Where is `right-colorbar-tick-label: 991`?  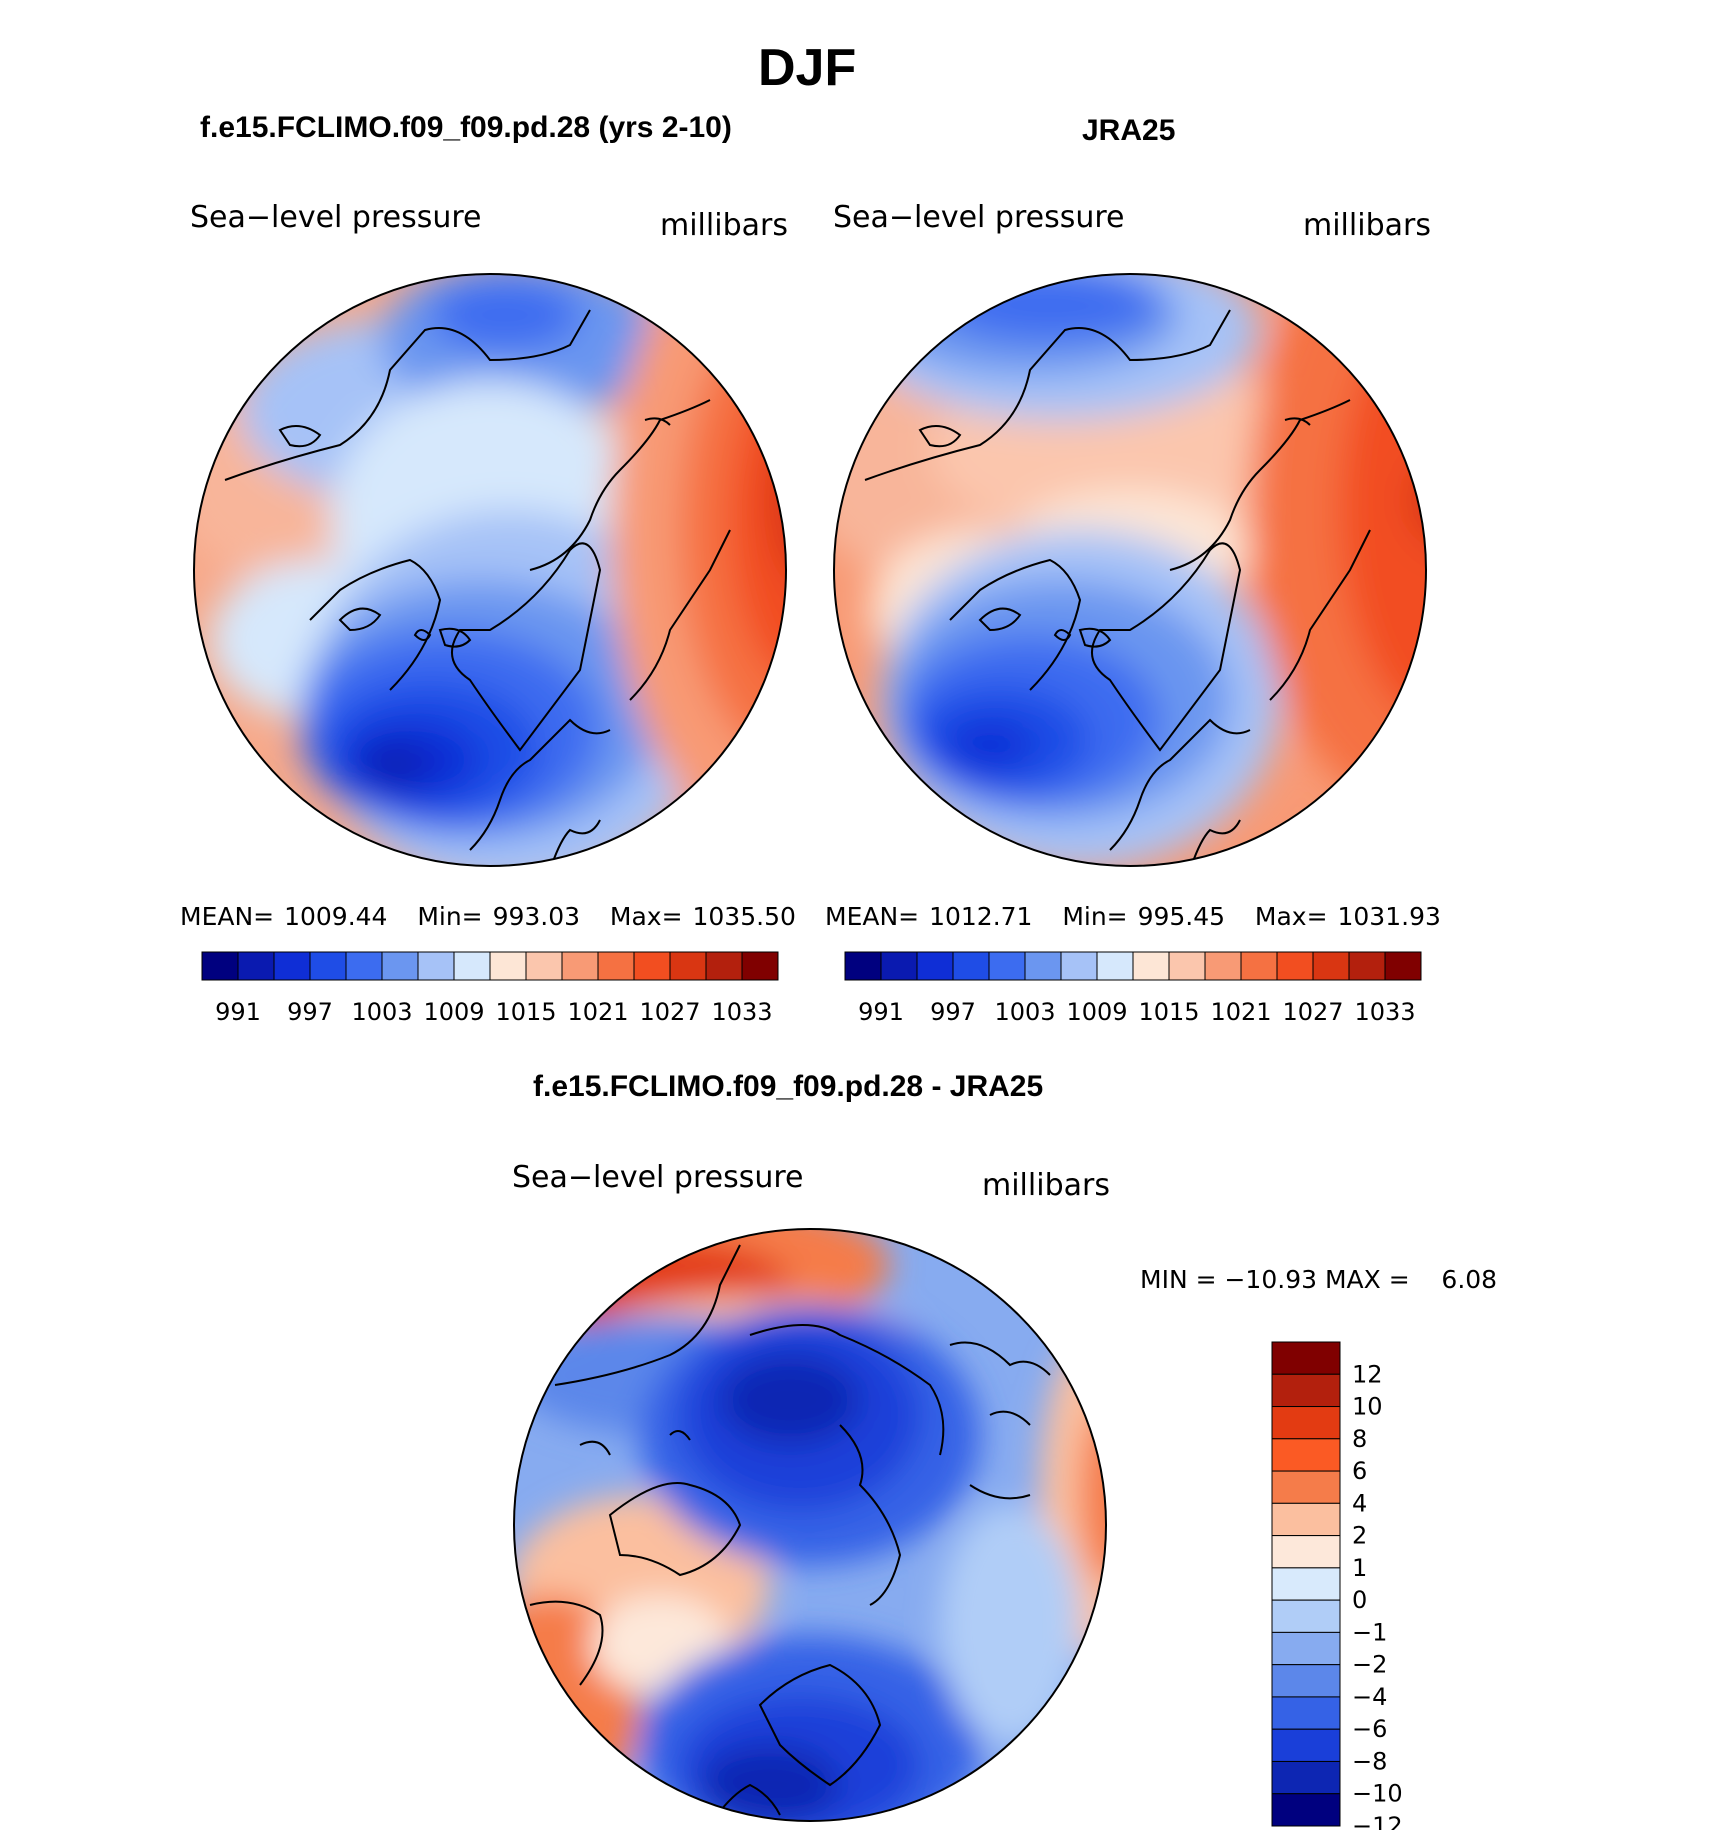 right-colorbar-tick-label: 991 is located at coordinates (881, 1012).